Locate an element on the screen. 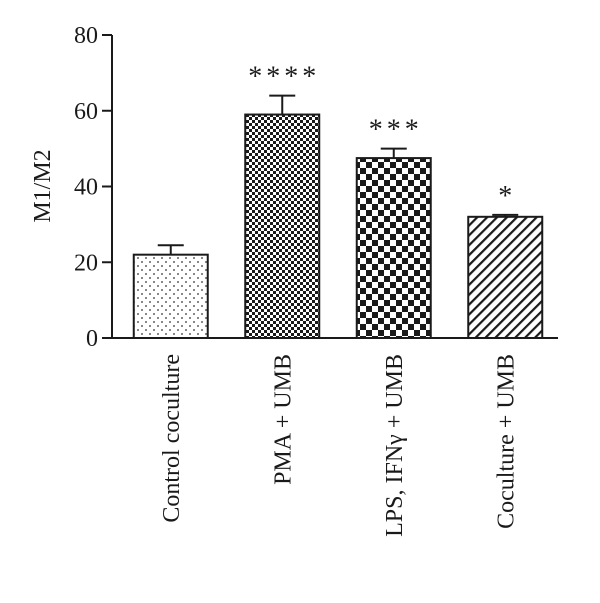 The image size is (600, 603). significance-3: *** is located at coordinates (396, 130).